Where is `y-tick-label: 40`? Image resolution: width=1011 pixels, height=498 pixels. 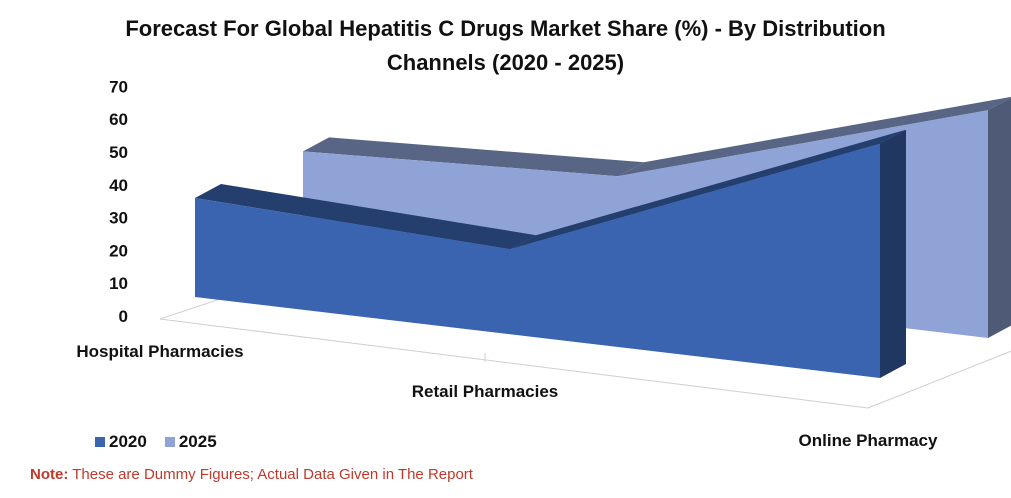 y-tick-label: 40 is located at coordinates (118, 185).